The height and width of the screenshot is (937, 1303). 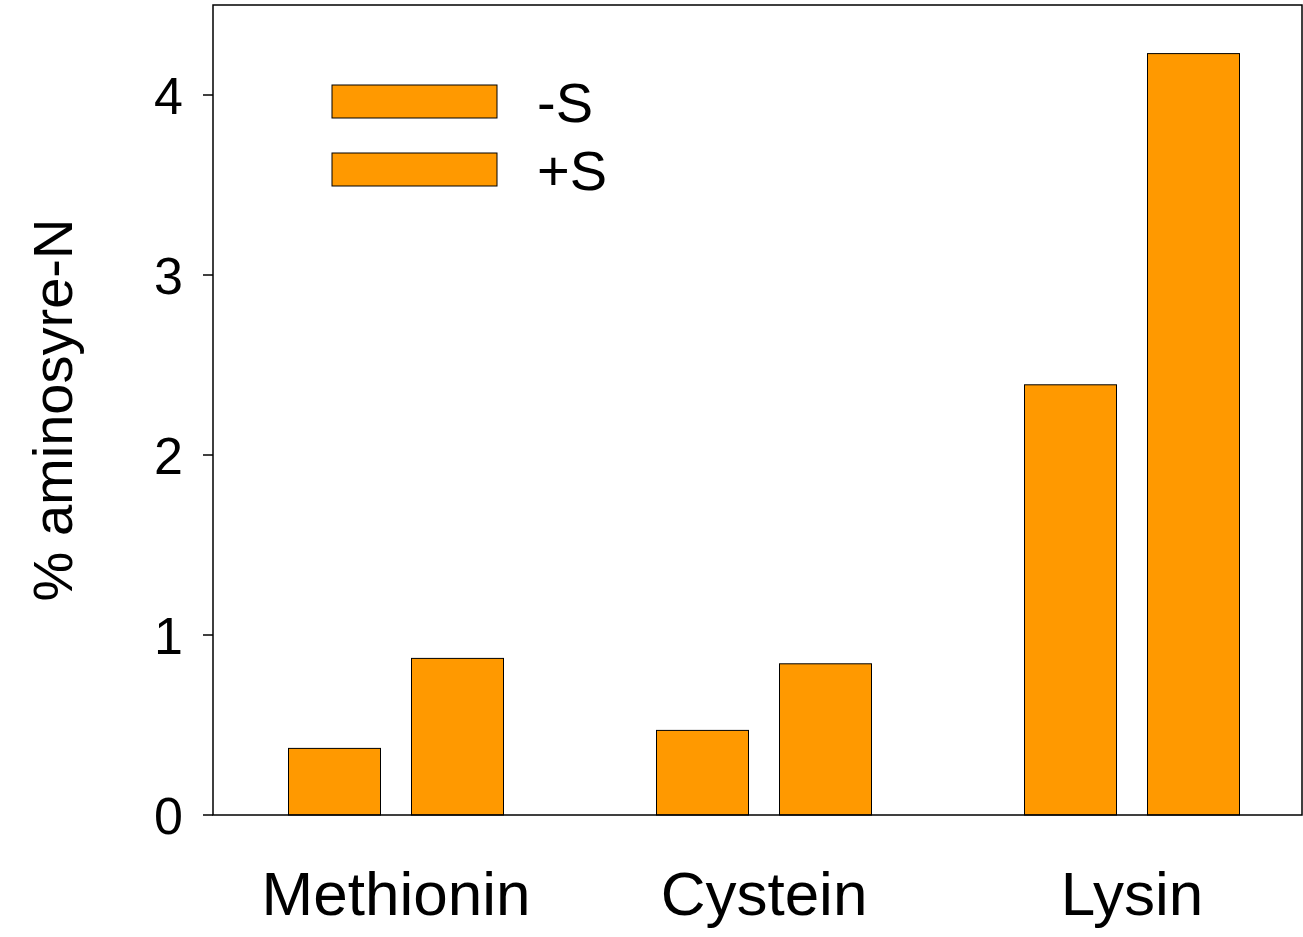 What do you see at coordinates (565, 103) in the screenshot?
I see `legend-label: -S` at bounding box center [565, 103].